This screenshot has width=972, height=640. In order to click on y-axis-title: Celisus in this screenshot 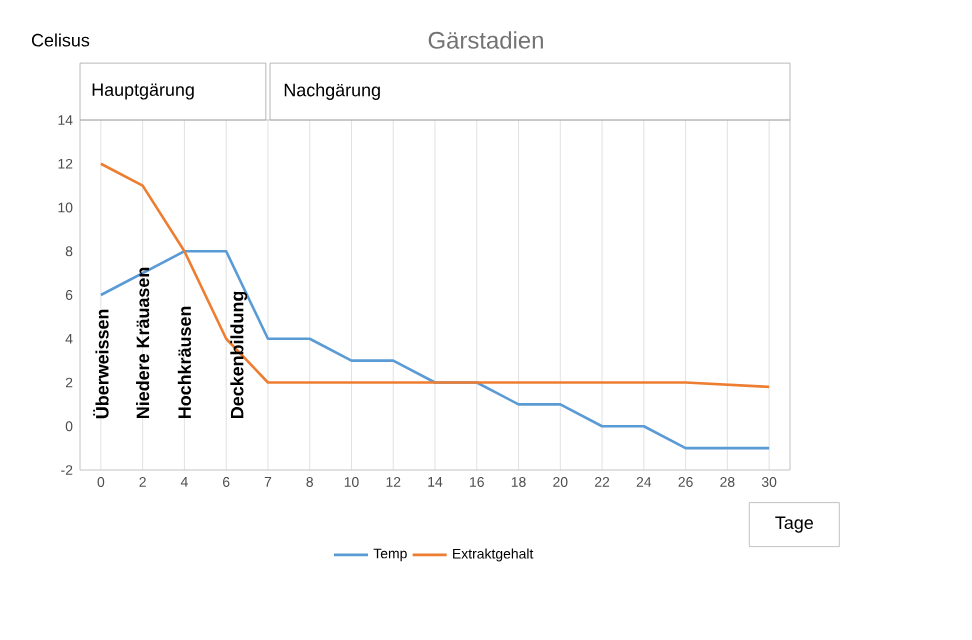, I will do `click(60, 40)`.